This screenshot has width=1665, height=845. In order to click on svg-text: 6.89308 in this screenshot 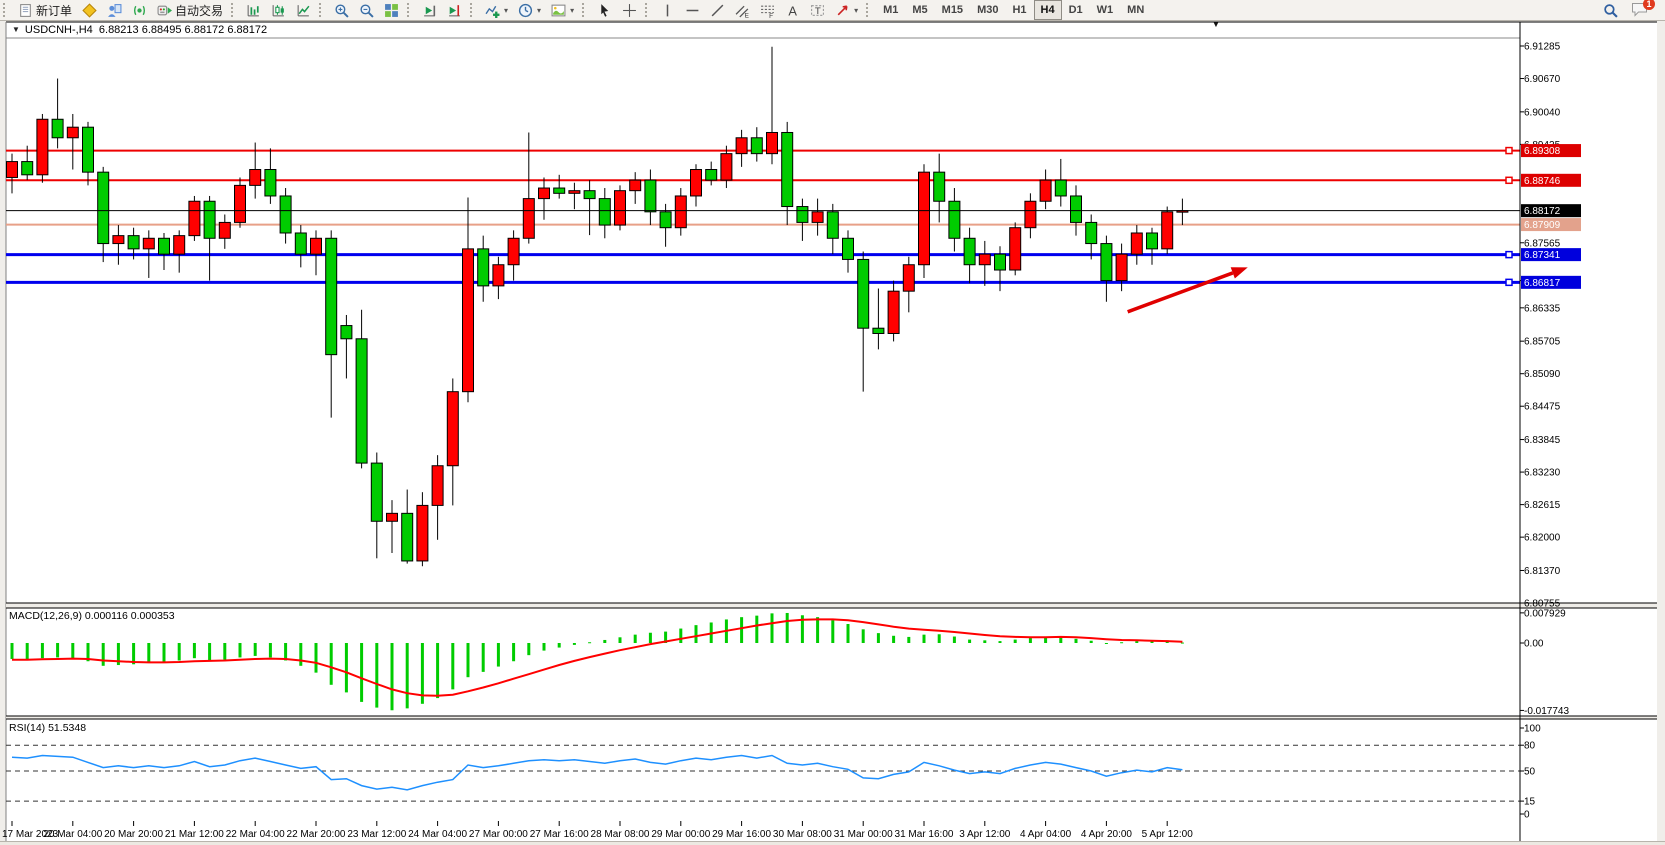, I will do `click(1542, 151)`.